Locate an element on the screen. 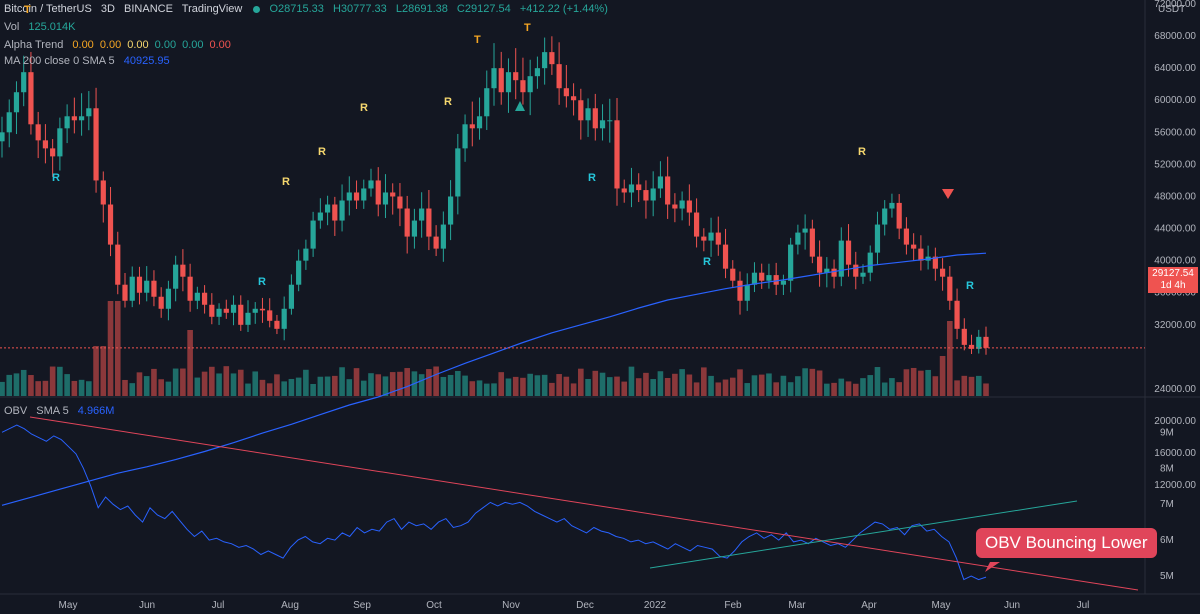 This screenshot has height=614, width=1200. price-tick-label: 60000.00 is located at coordinates (1175, 100).